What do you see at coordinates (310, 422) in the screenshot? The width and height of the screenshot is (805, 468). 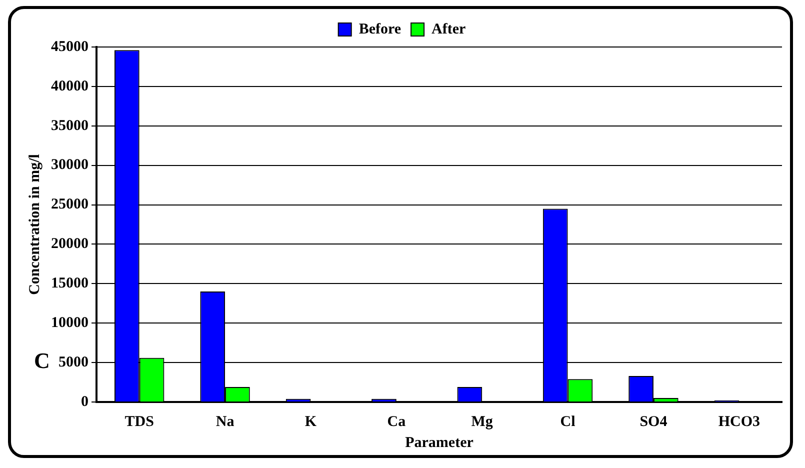 I see `x-tick-label: K` at bounding box center [310, 422].